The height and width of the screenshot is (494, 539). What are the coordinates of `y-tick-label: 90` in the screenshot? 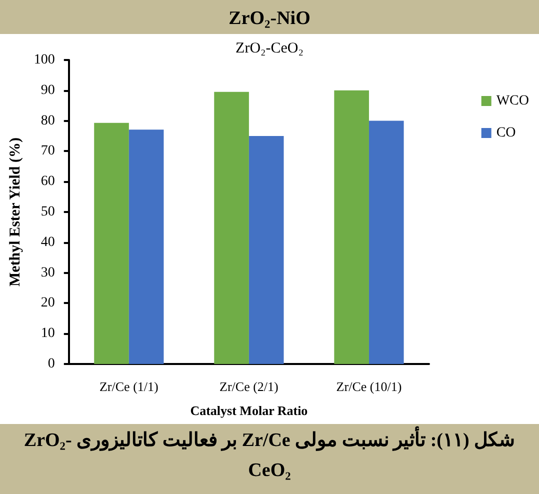 It's located at (47, 90).